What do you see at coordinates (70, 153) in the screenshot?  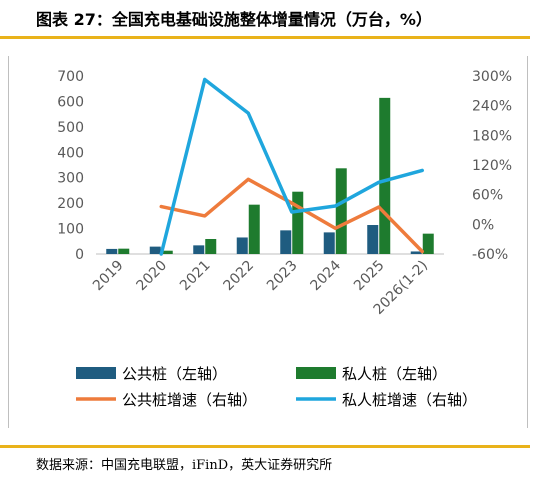 I see `left-tick-label: 400` at bounding box center [70, 153].